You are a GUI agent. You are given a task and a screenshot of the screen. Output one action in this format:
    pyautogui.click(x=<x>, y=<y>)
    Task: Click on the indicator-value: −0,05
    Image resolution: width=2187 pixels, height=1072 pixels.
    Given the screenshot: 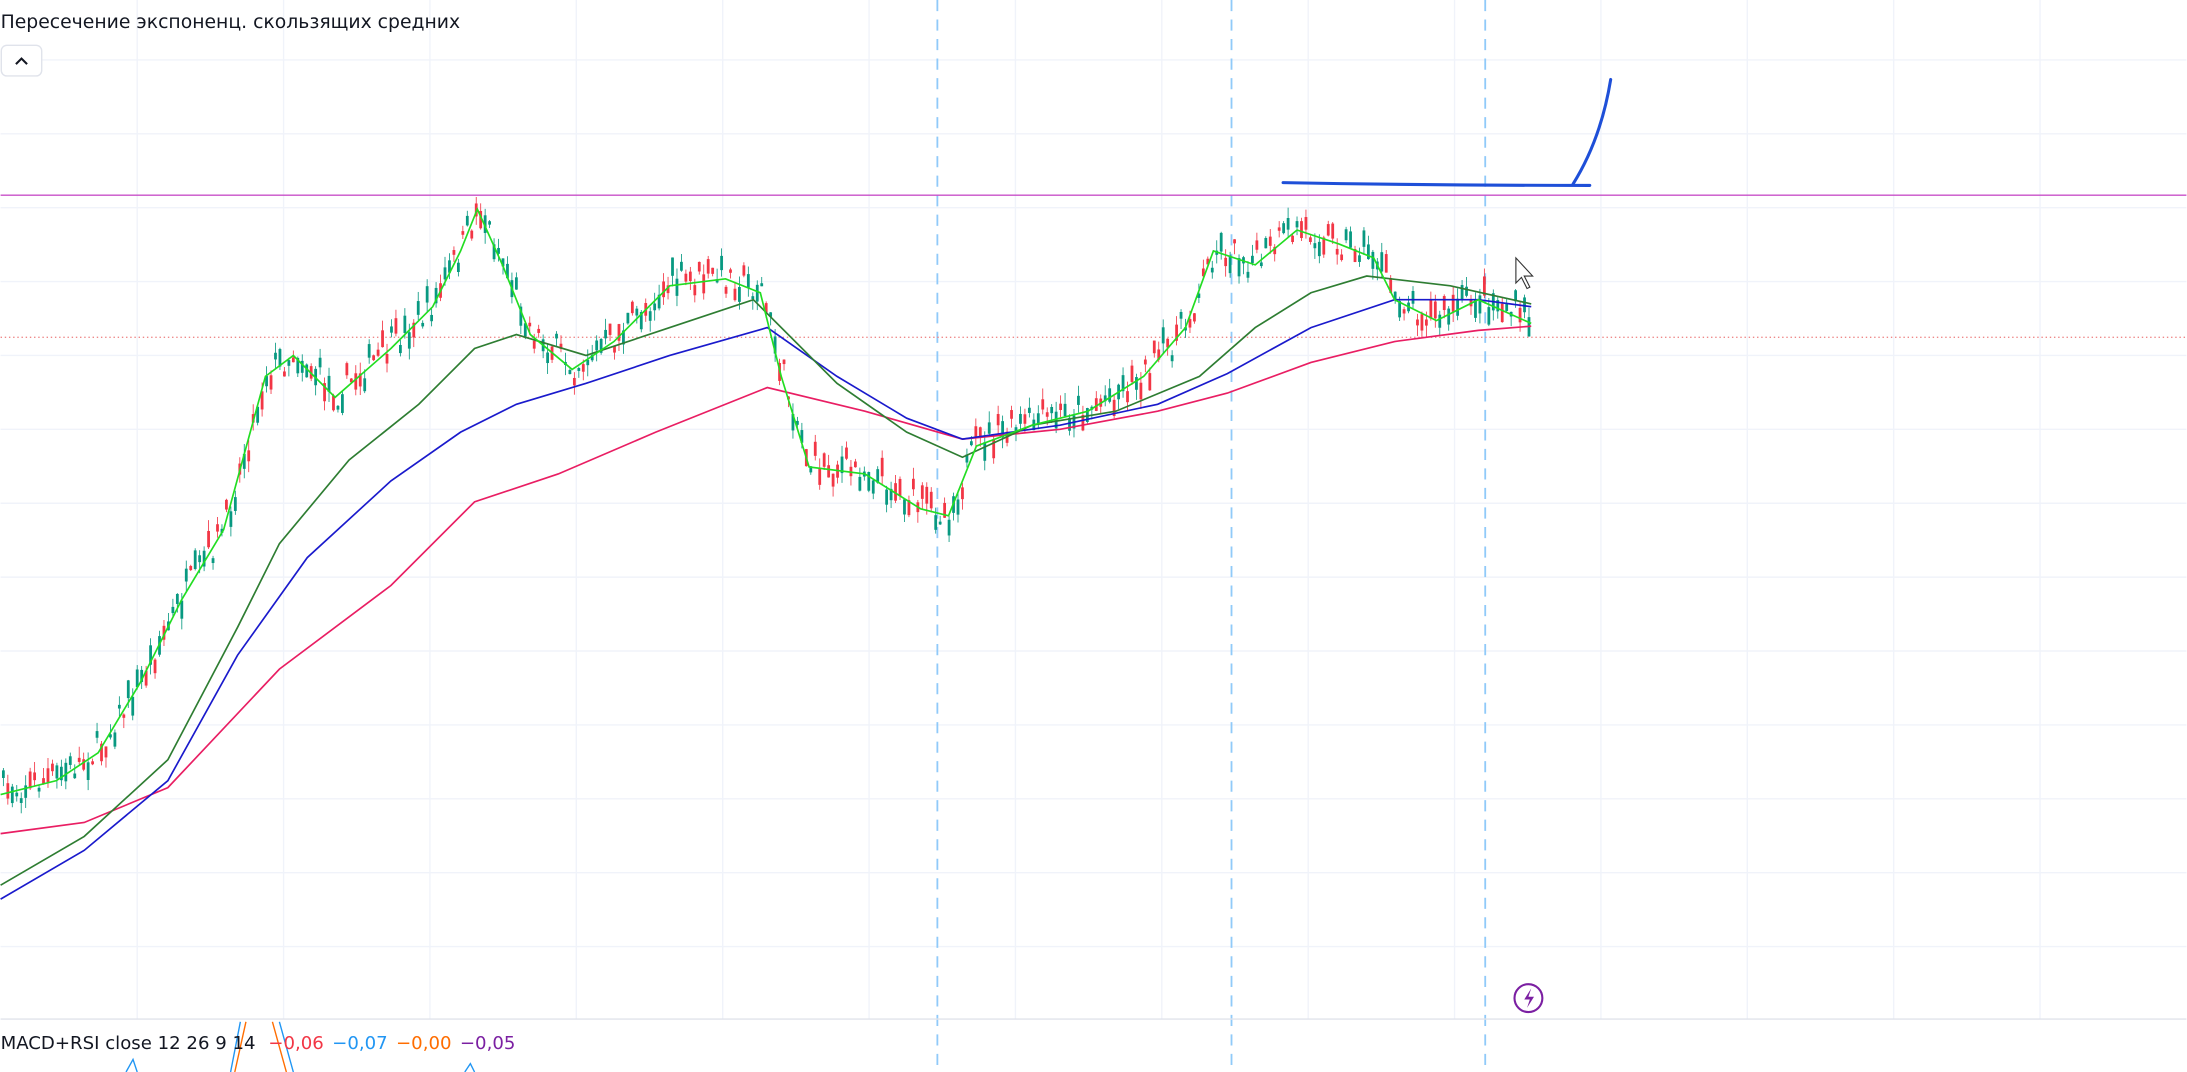 What is the action you would take?
    pyautogui.click(x=488, y=1043)
    